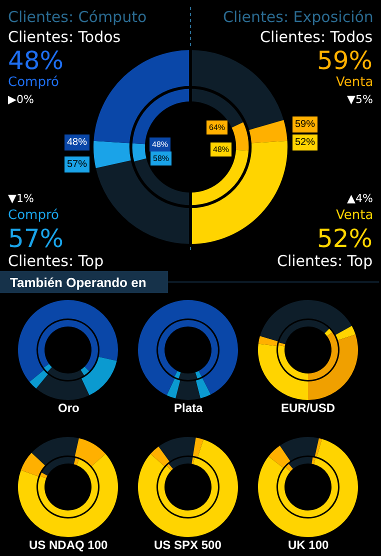 The width and height of the screenshot is (381, 556). What do you see at coordinates (298, 17) in the screenshot?
I see `text: Clientes: Exposición` at bounding box center [298, 17].